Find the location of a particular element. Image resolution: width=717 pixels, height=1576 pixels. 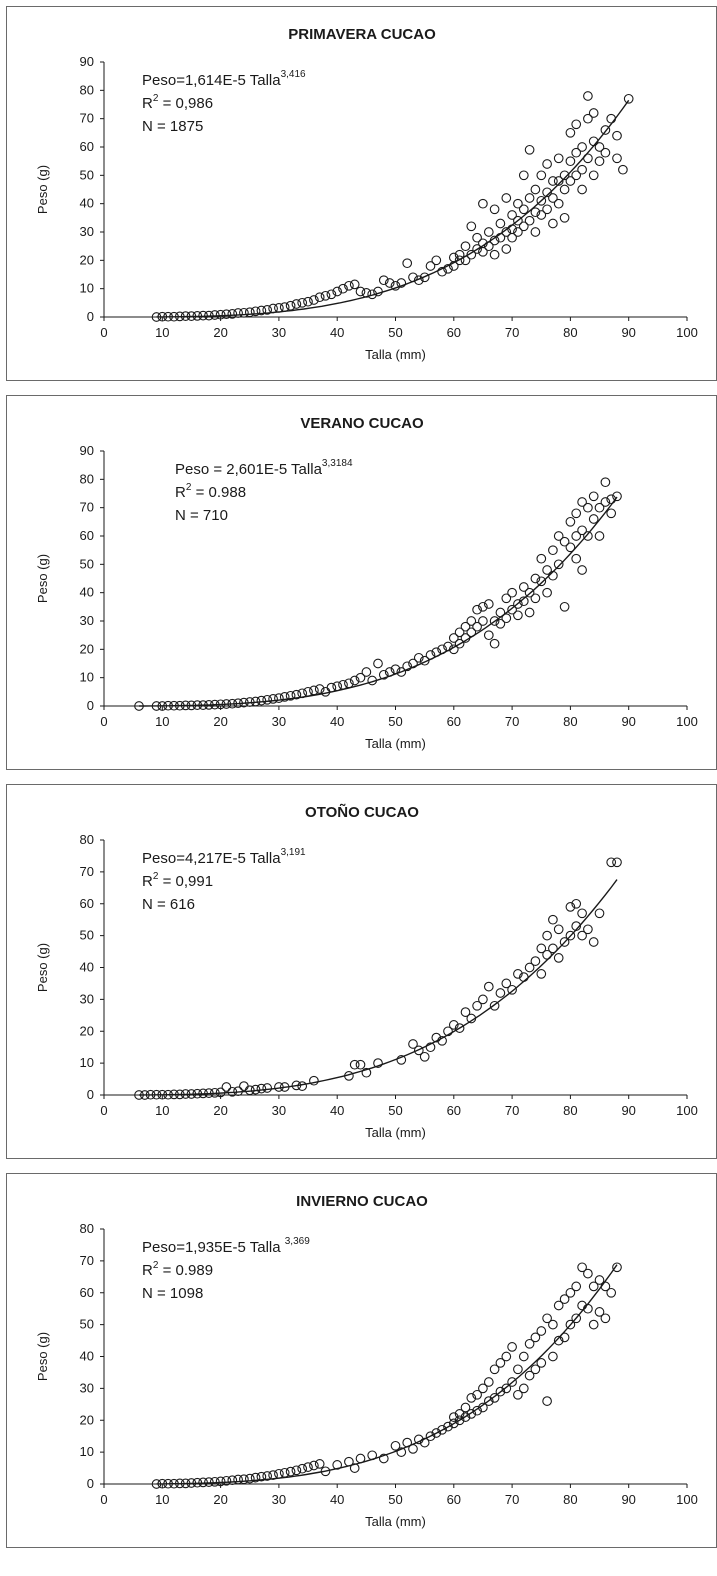

y-tick-label: 50 is located at coordinates (87, 1324).